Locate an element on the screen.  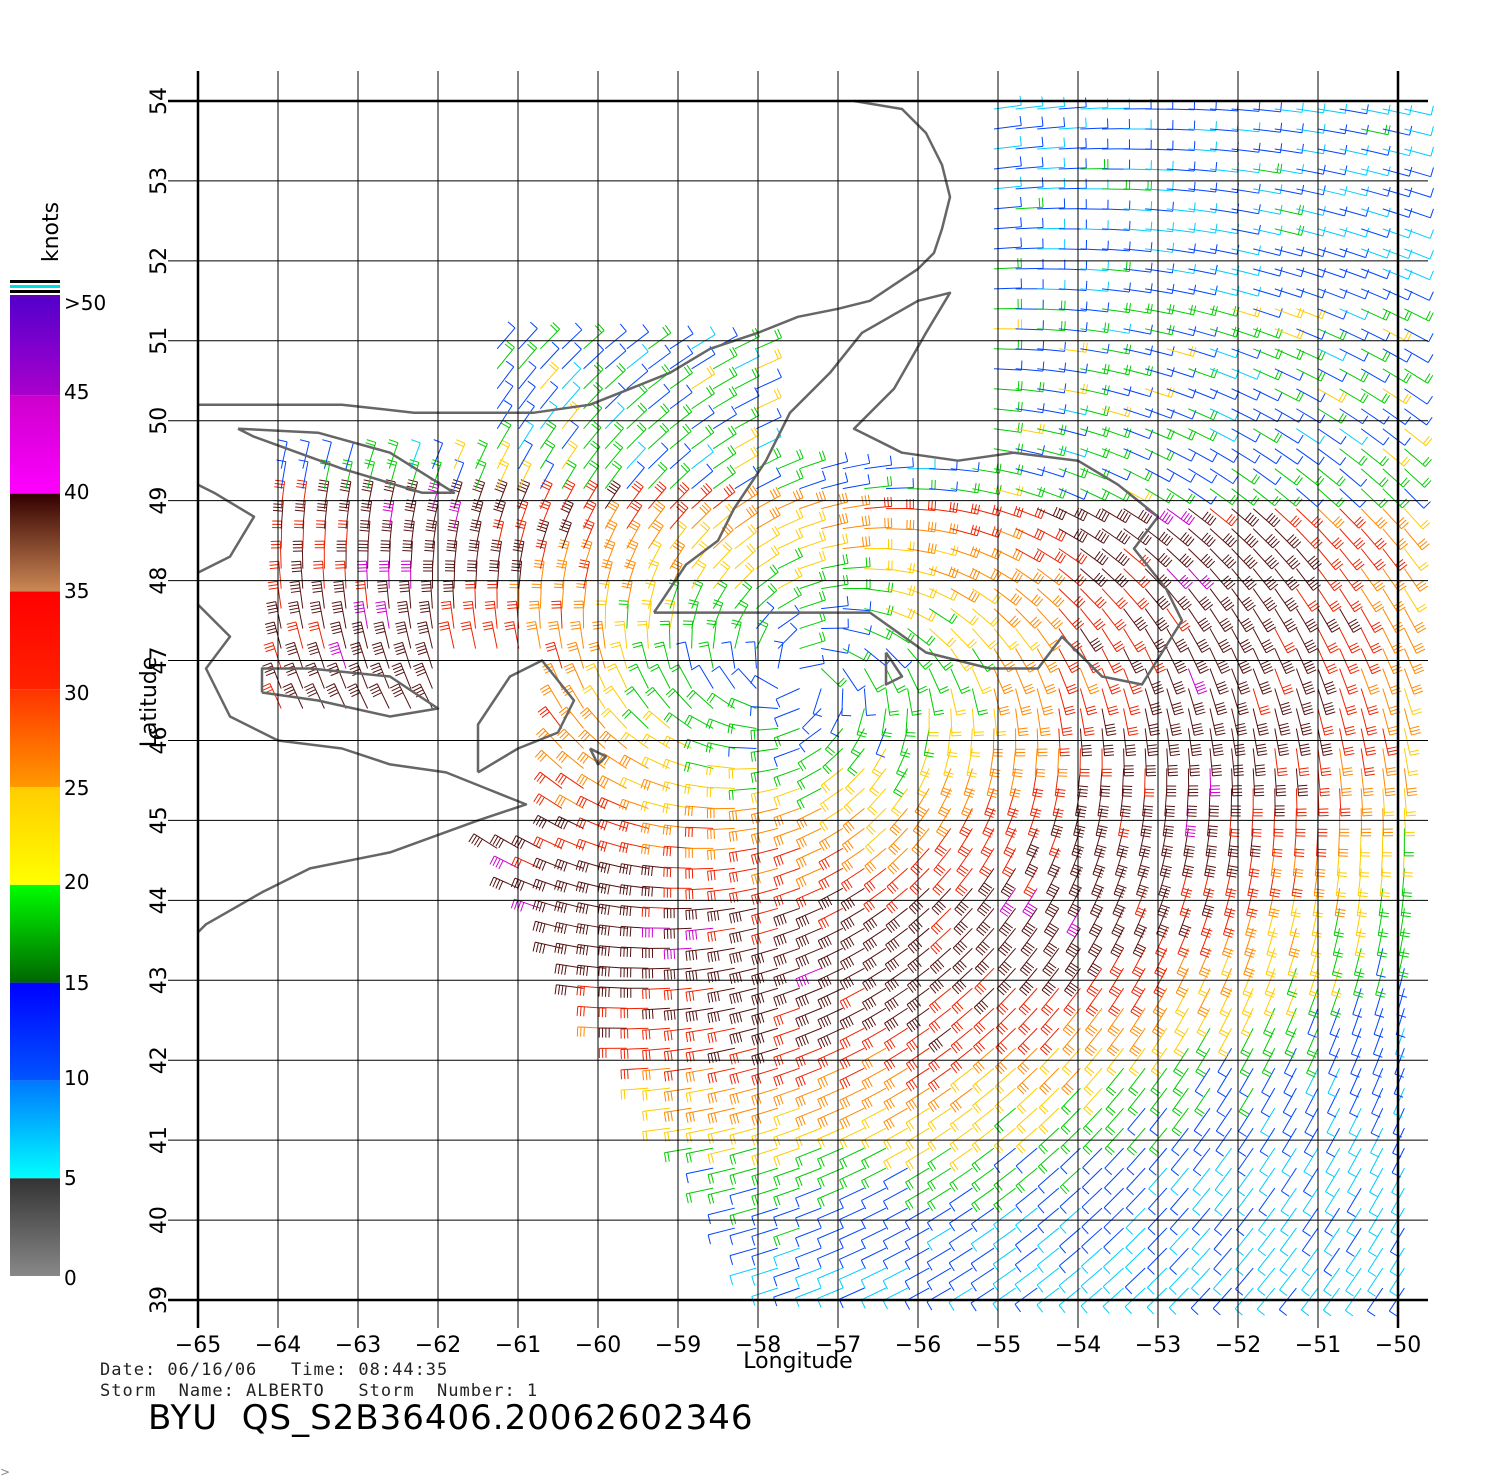
product-title: BYU QS_S2B36406.20062602346 is located at coordinates (451, 1418).